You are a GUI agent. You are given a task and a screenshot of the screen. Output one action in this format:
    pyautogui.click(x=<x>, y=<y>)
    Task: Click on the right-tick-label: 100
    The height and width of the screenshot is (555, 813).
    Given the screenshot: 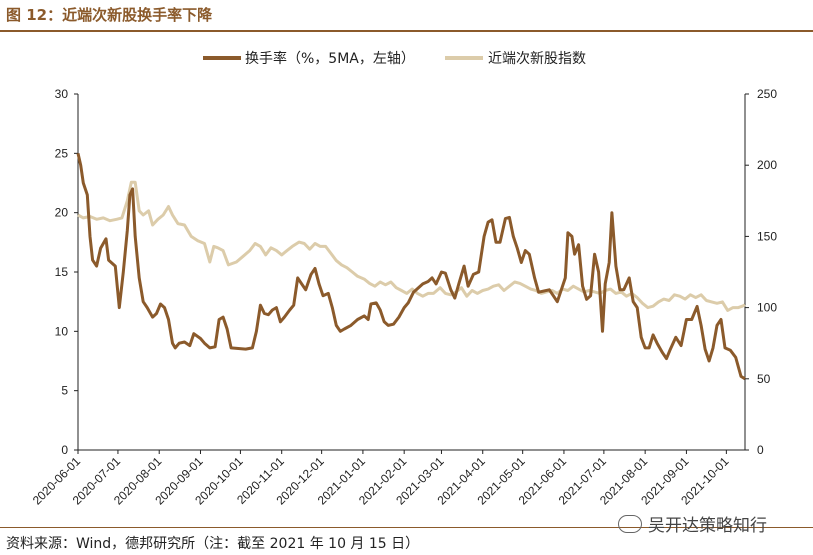 What is the action you would take?
    pyautogui.click(x=767, y=308)
    